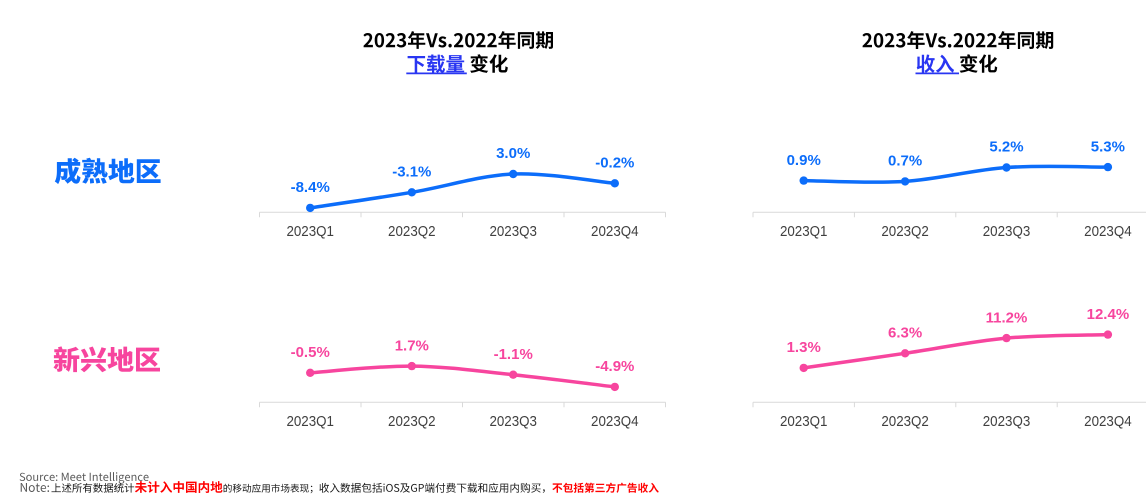 This screenshot has width=1146, height=496. What do you see at coordinates (1108, 314) in the screenshot?
I see `svg-text: 12.4%` at bounding box center [1108, 314].